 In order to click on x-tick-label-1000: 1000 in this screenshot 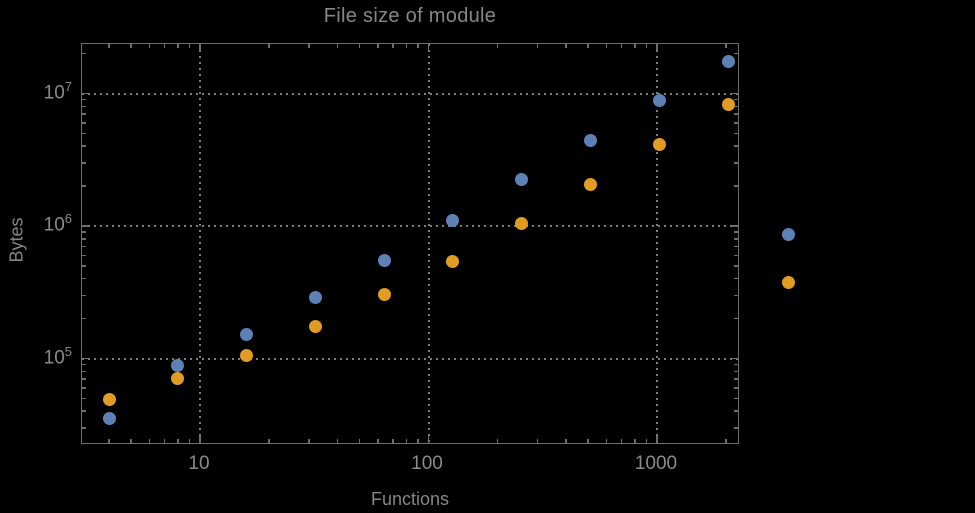, I will do `click(656, 463)`.